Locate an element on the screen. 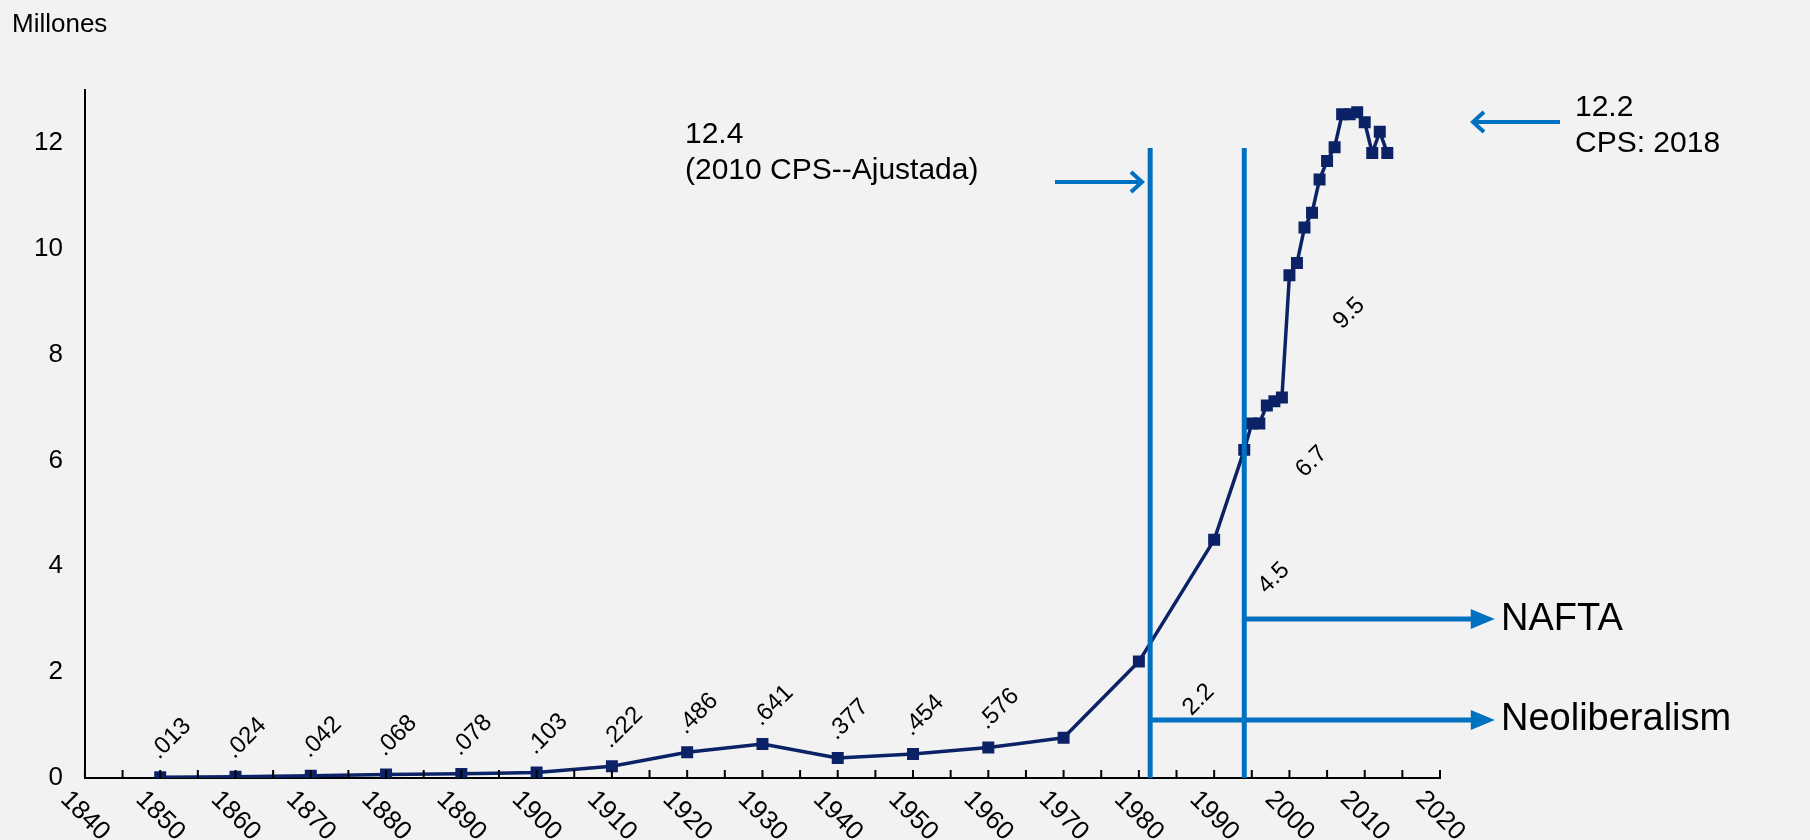  data-label: .641 is located at coordinates (771, 704).